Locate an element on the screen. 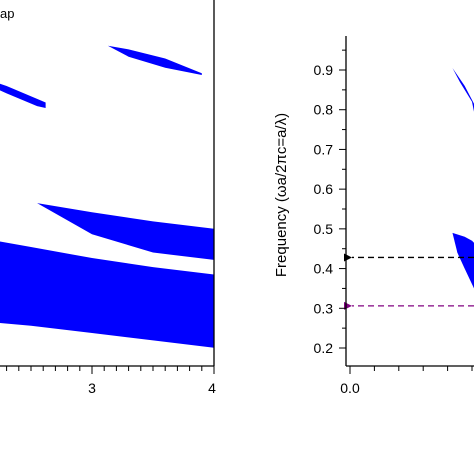  right-y-axis-label: Frequency (ωa/2πc=a/λ) is located at coordinates (281, 195).